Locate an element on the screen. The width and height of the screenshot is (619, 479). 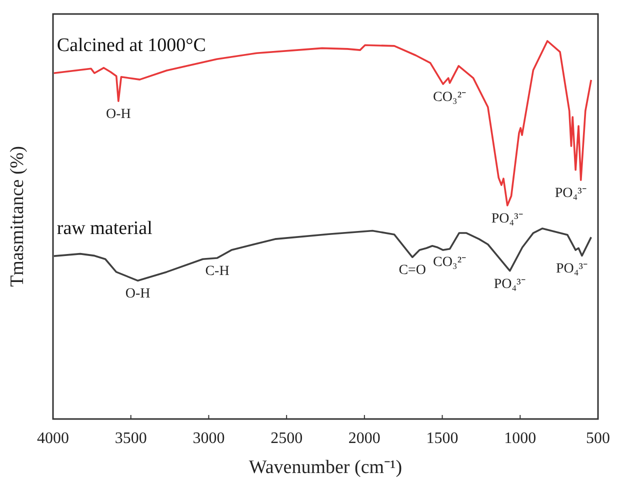
x-tick-label: 4000 is located at coordinates (53, 438).